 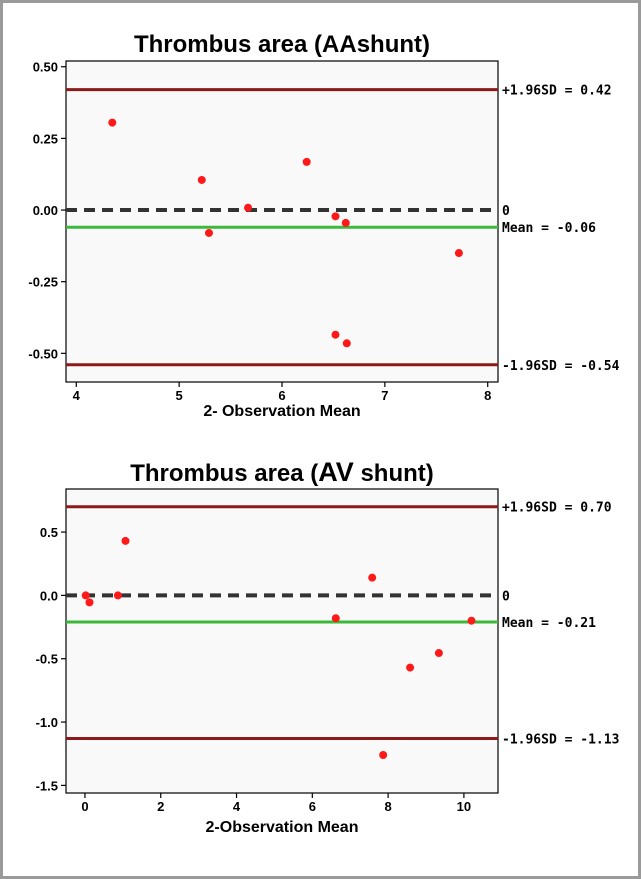 I want to click on x-axis-label: 2- Observation Mean, so click(x=281, y=411).